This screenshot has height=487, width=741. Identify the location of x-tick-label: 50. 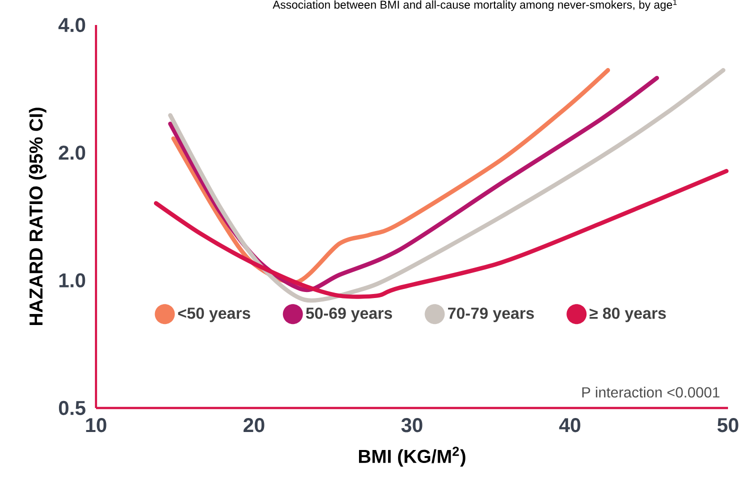
(727, 425).